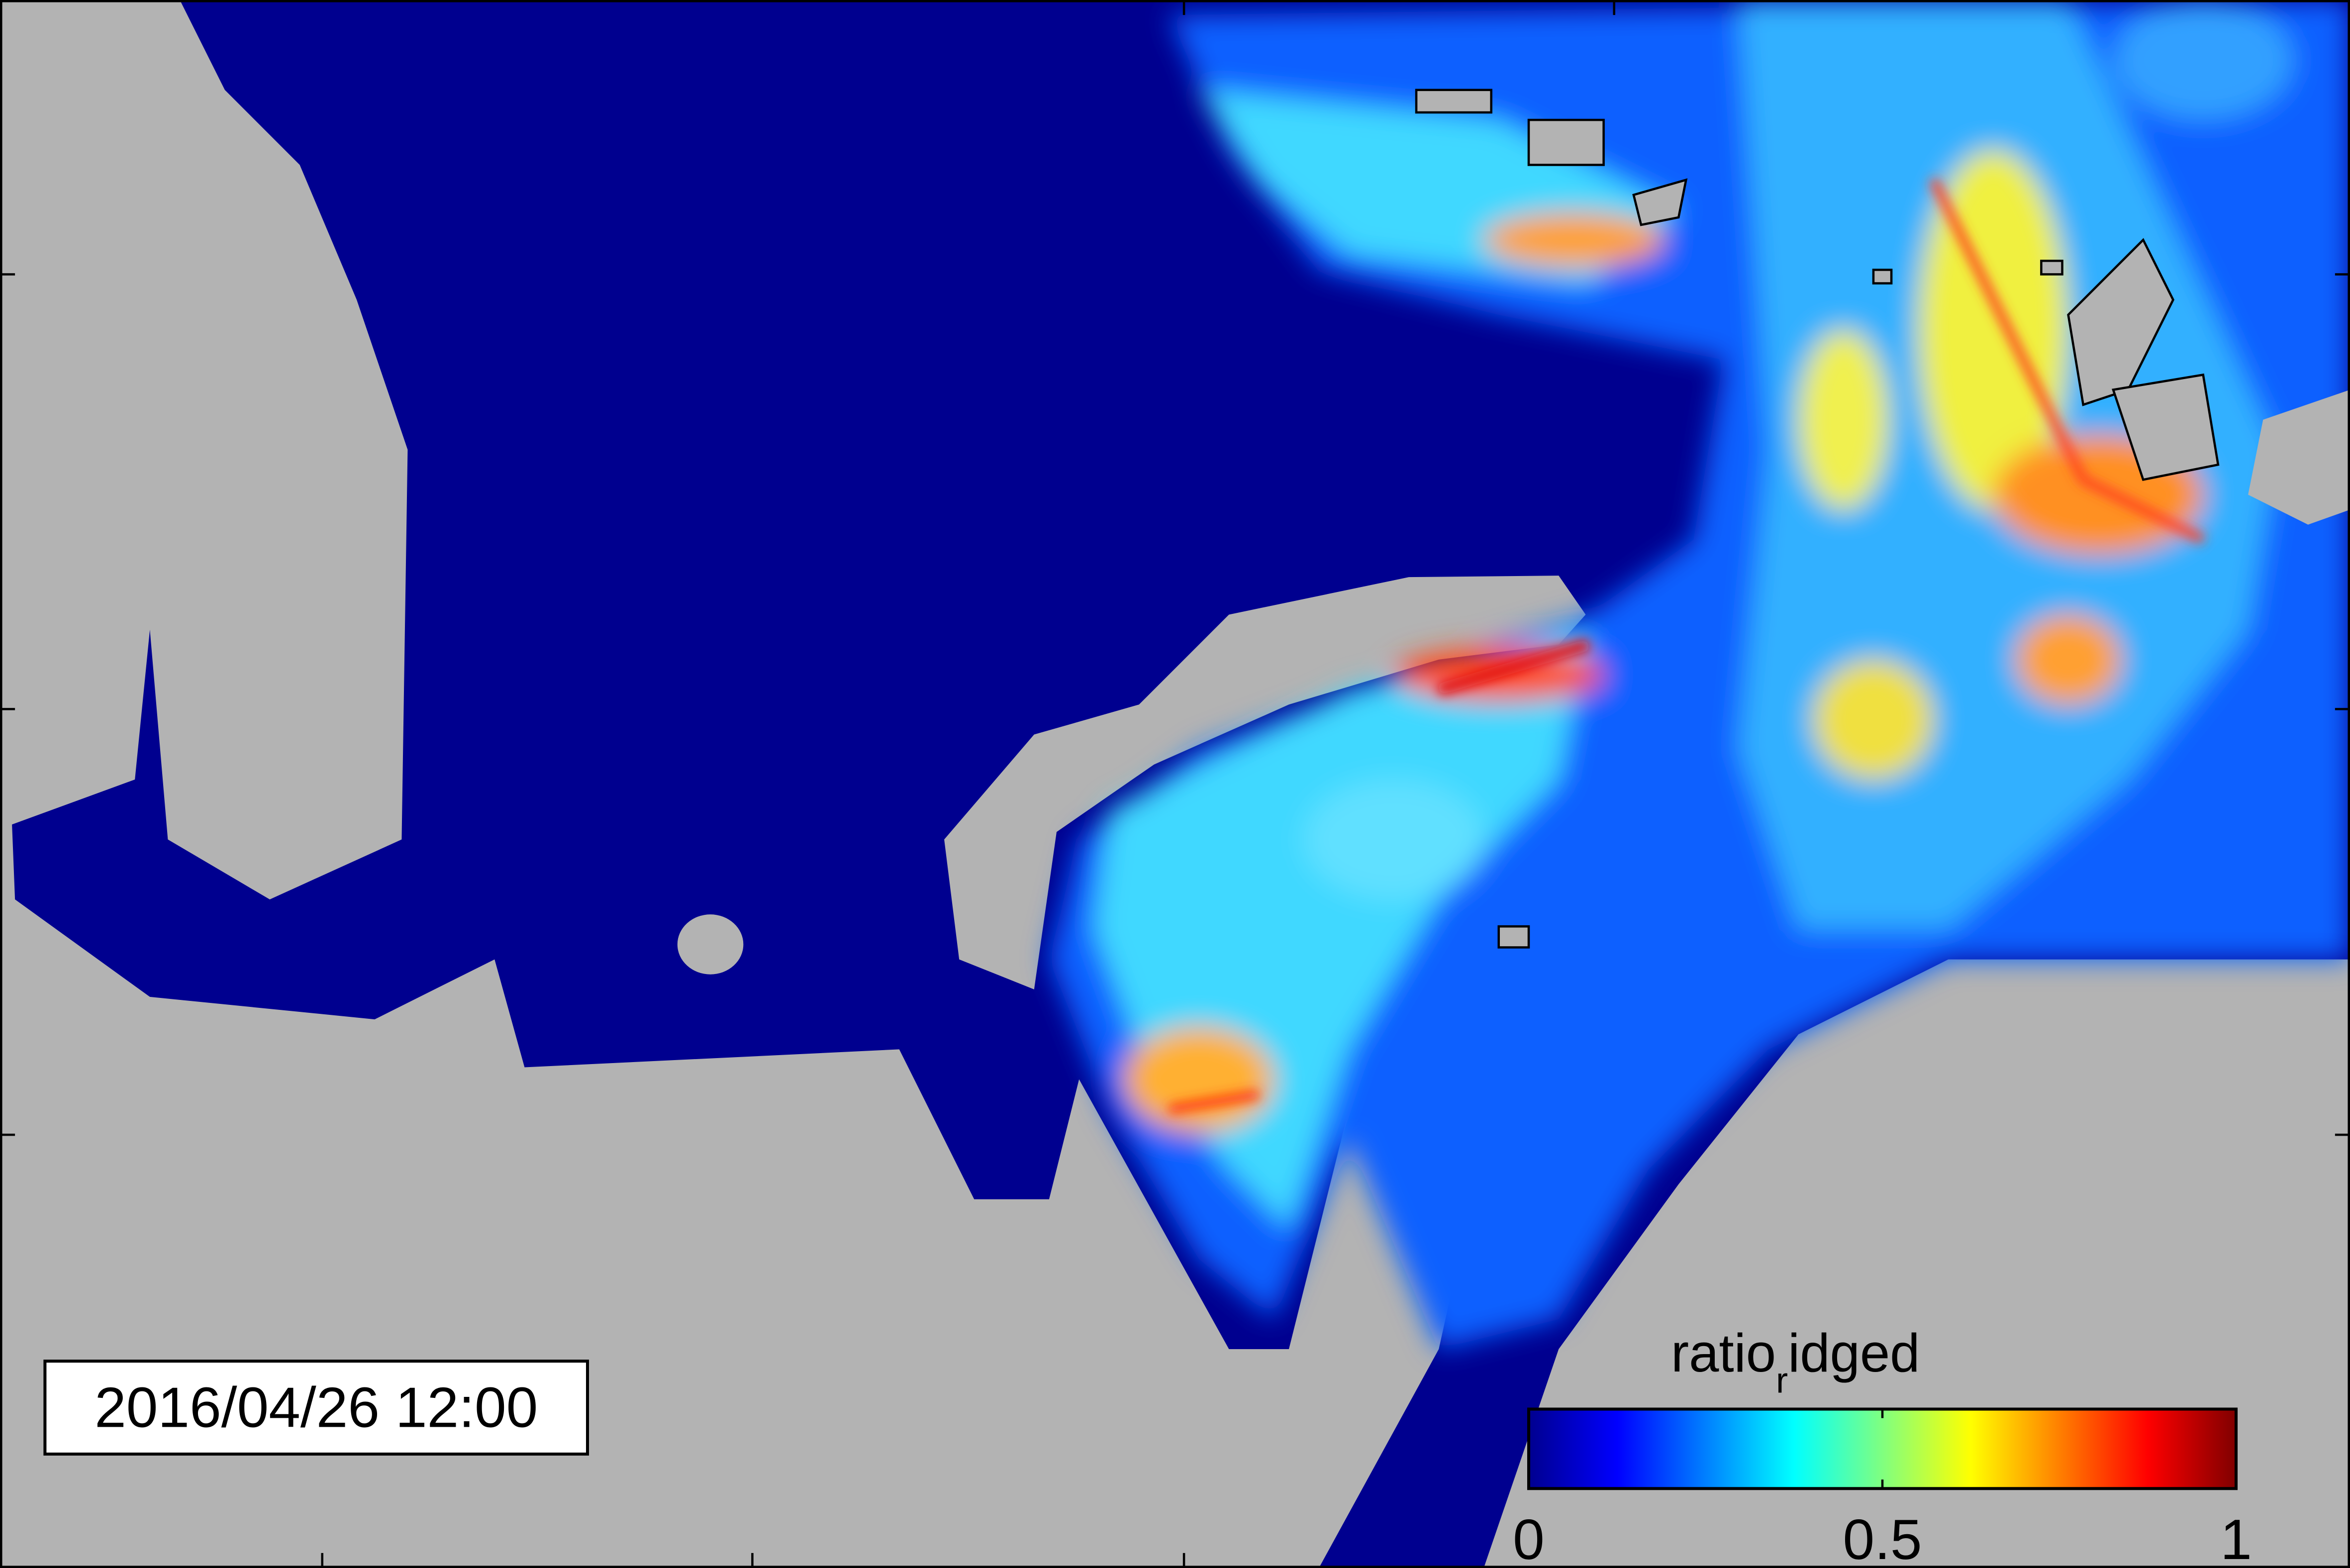  I want to click on colorbar-label: ratioridged, so click(1795, 1361).